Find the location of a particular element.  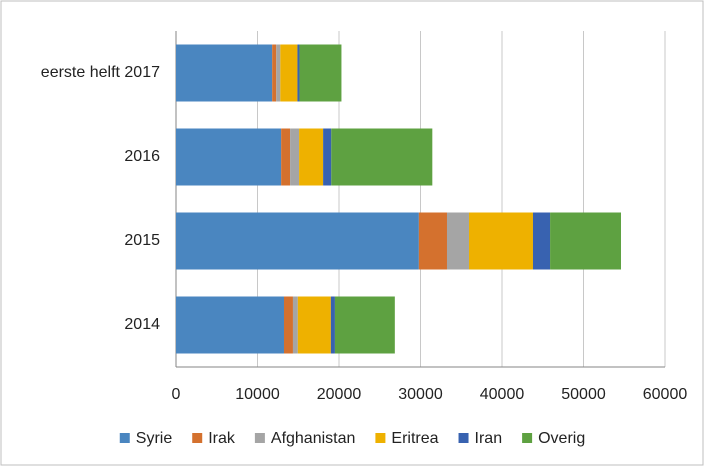

y-tick-label: eerste helft 2017 is located at coordinates (100, 72).